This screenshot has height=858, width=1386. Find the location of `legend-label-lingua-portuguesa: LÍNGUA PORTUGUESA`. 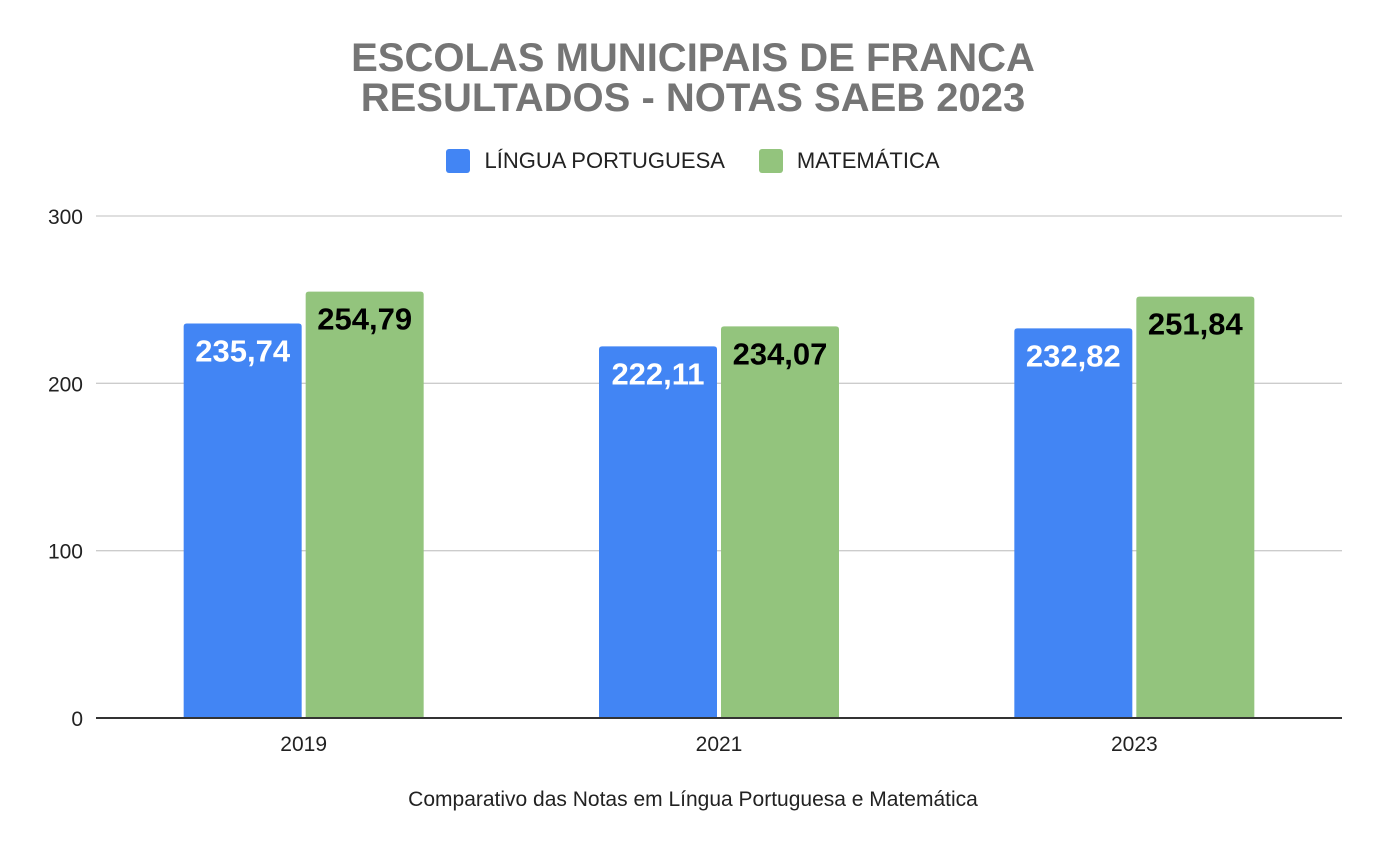

legend-label-lingua-portuguesa: LÍNGUA PORTUGUESA is located at coordinates (604, 160).